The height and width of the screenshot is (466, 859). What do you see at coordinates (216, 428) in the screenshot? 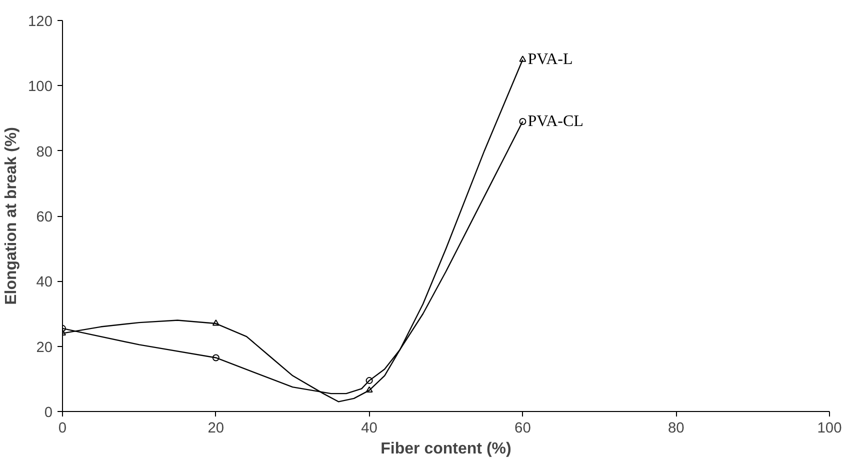
I see `x-tick-label: 20` at bounding box center [216, 428].